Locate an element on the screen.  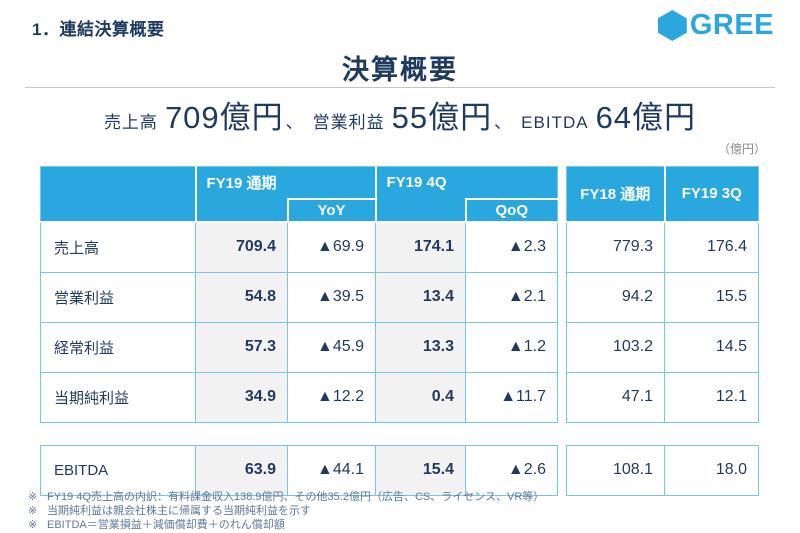
gree-logo-text: GREE is located at coordinates (731, 25).